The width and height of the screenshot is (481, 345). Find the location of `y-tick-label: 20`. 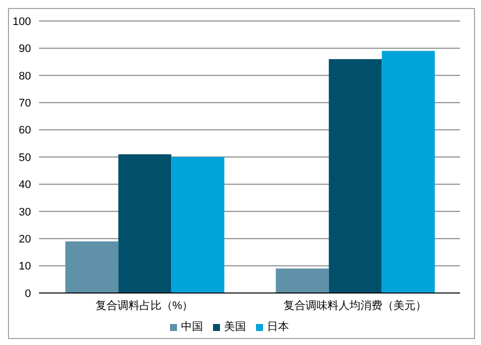

y-tick-label: 20 is located at coordinates (24, 240).